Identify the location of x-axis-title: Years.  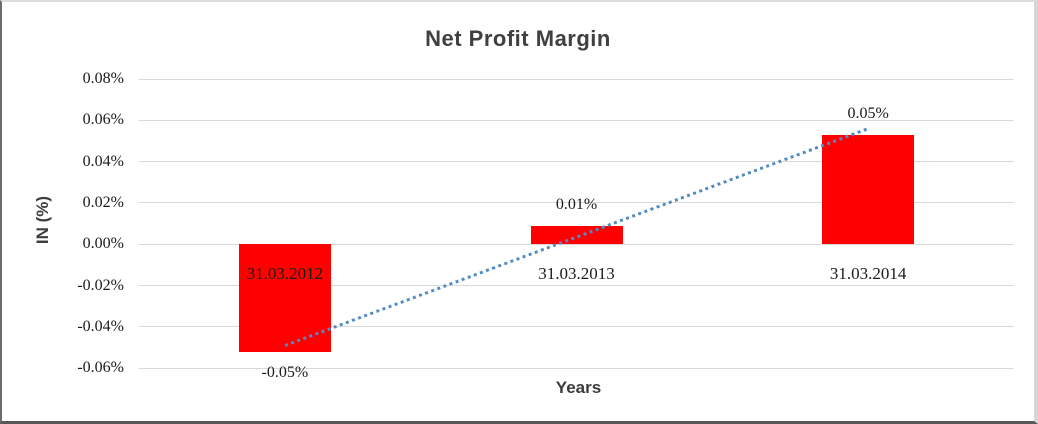
(578, 387).